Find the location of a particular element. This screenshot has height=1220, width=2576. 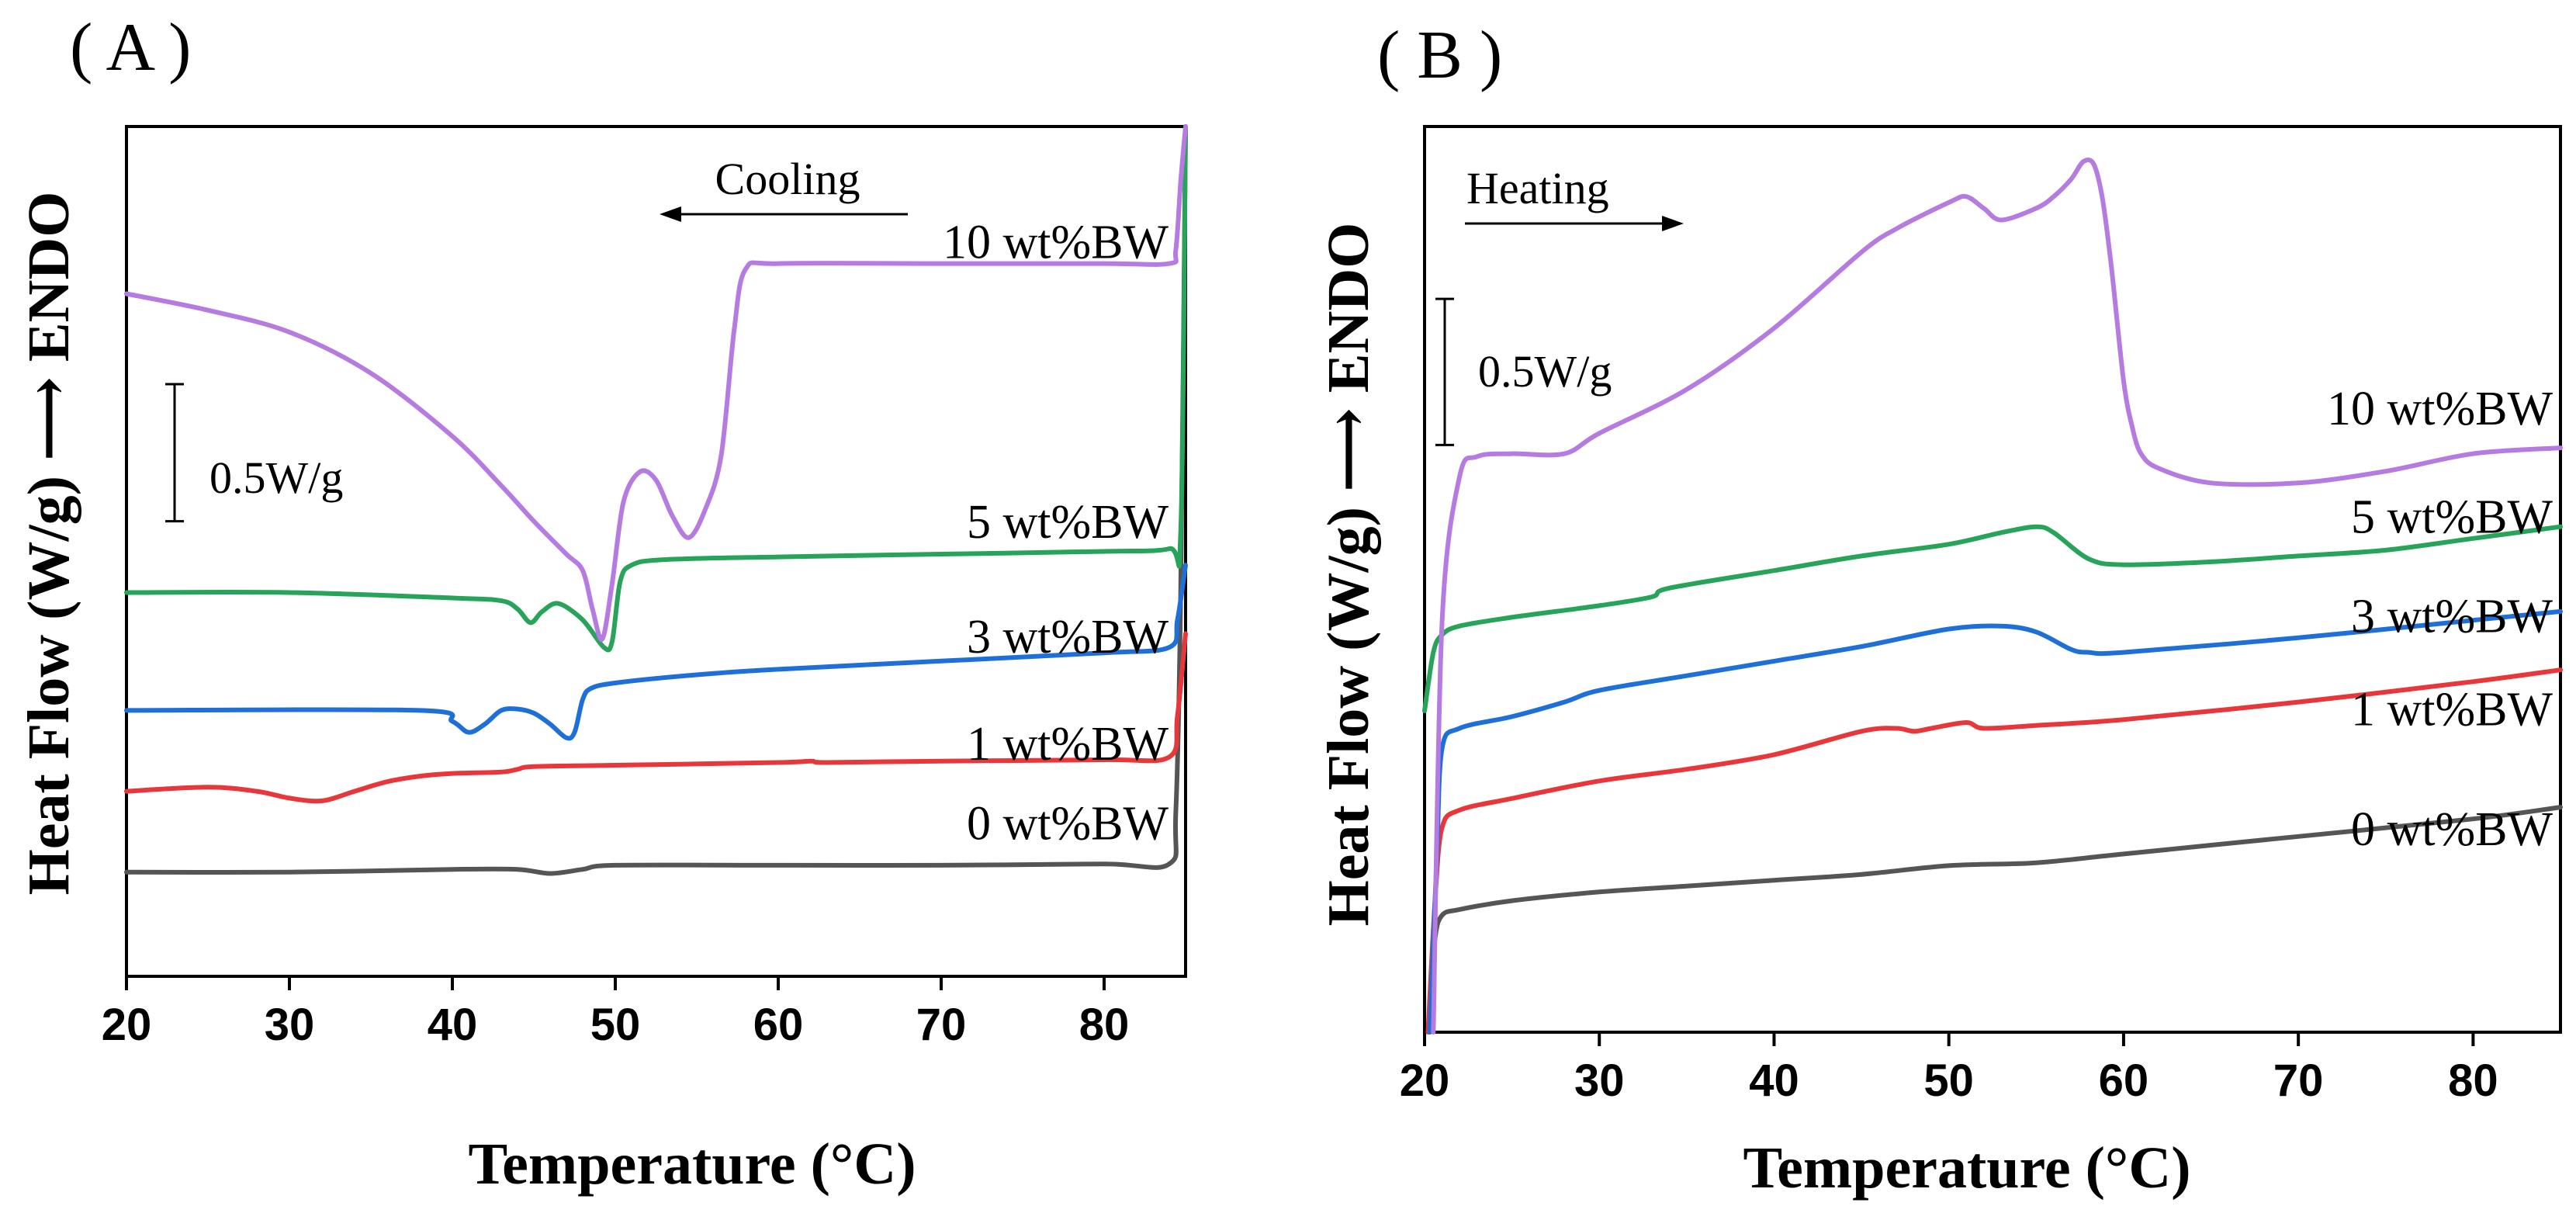

panel-b-series-0-wt-bw is located at coordinates (1995, 908).